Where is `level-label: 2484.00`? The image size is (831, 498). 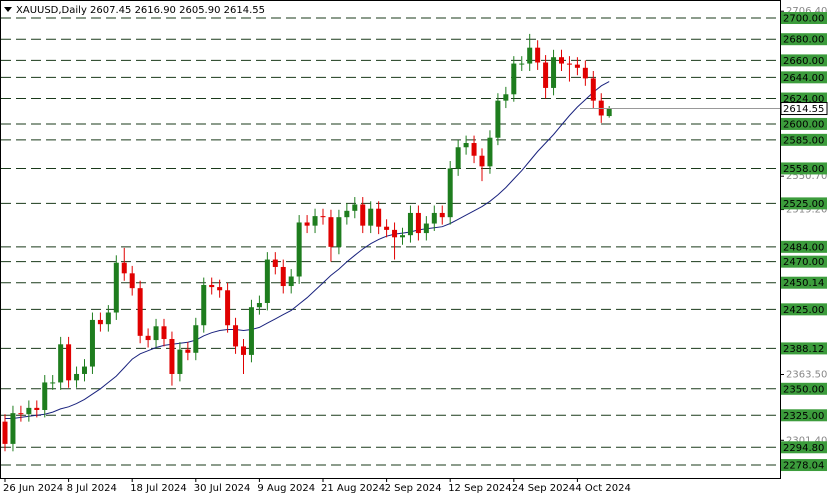
level-label: 2484.00 is located at coordinates (803, 247).